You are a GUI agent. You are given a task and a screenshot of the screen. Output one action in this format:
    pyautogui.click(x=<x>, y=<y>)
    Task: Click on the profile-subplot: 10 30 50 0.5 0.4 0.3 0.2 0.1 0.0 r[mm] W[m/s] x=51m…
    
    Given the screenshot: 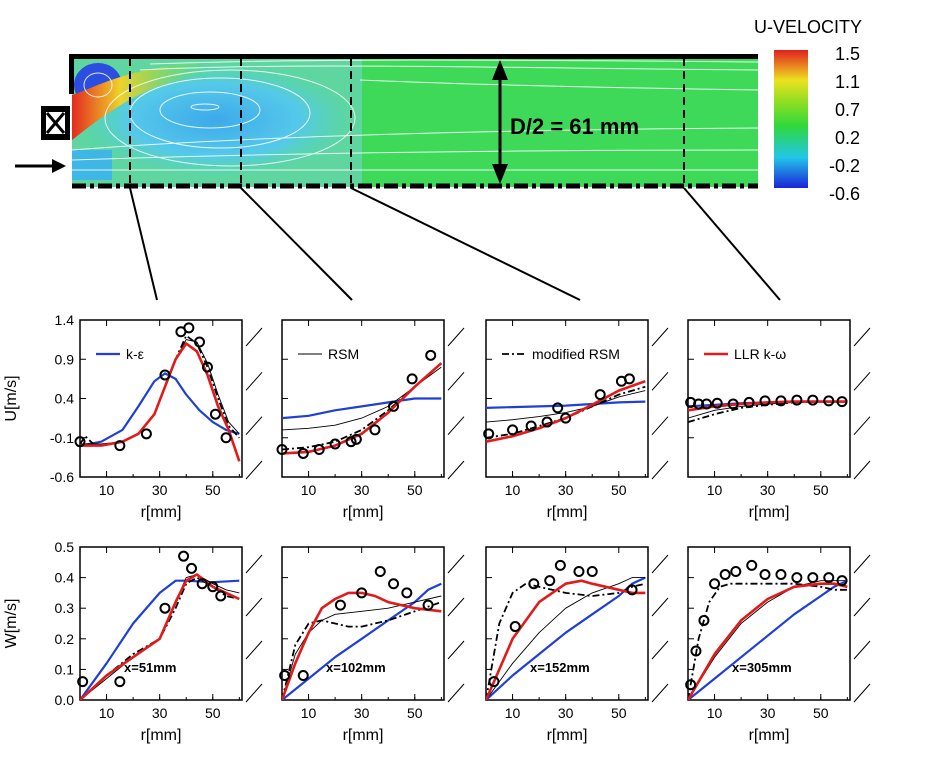 What is the action you would take?
    pyautogui.click(x=133, y=641)
    